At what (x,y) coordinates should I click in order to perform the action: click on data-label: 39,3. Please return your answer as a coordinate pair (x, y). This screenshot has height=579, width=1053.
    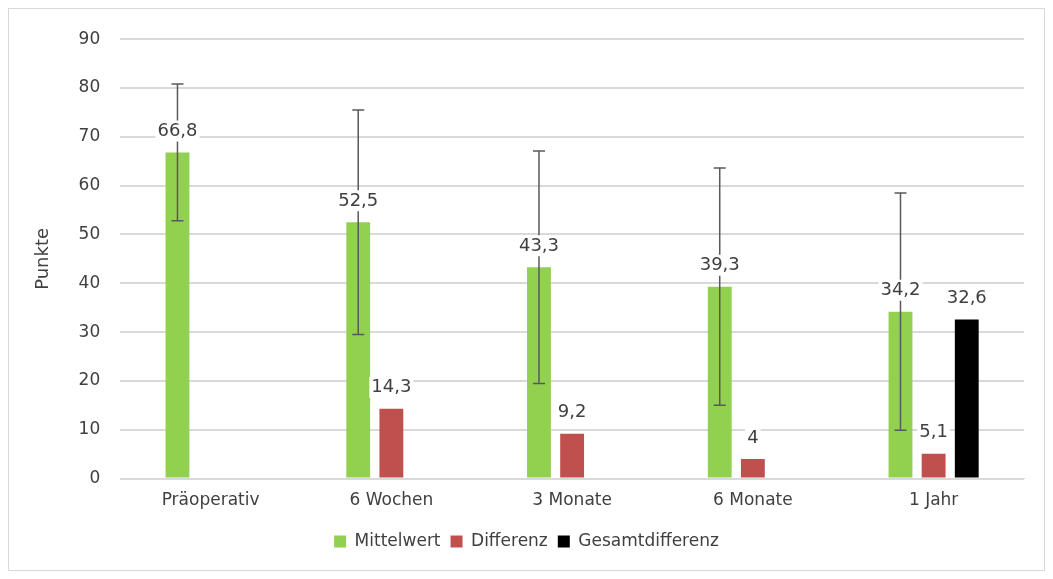
    Looking at the image, I should click on (719, 264).